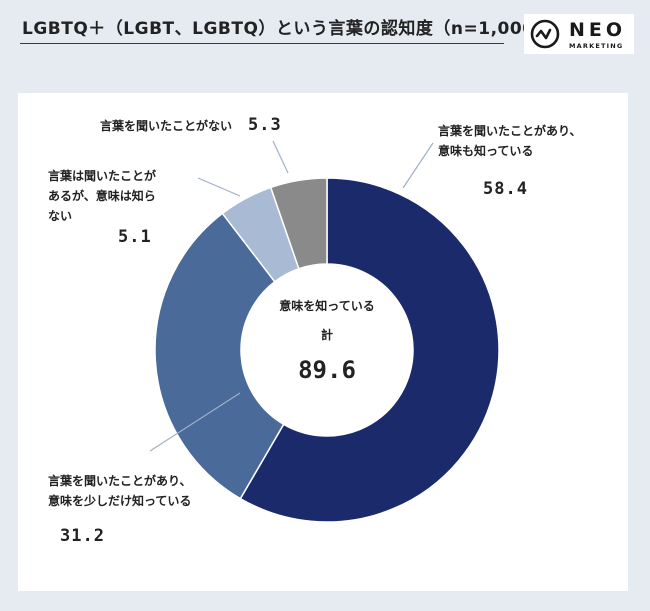 The height and width of the screenshot is (611, 650). Describe the element at coordinates (60, 216) in the screenshot. I see `slice-label-3-line-3: ない` at that location.